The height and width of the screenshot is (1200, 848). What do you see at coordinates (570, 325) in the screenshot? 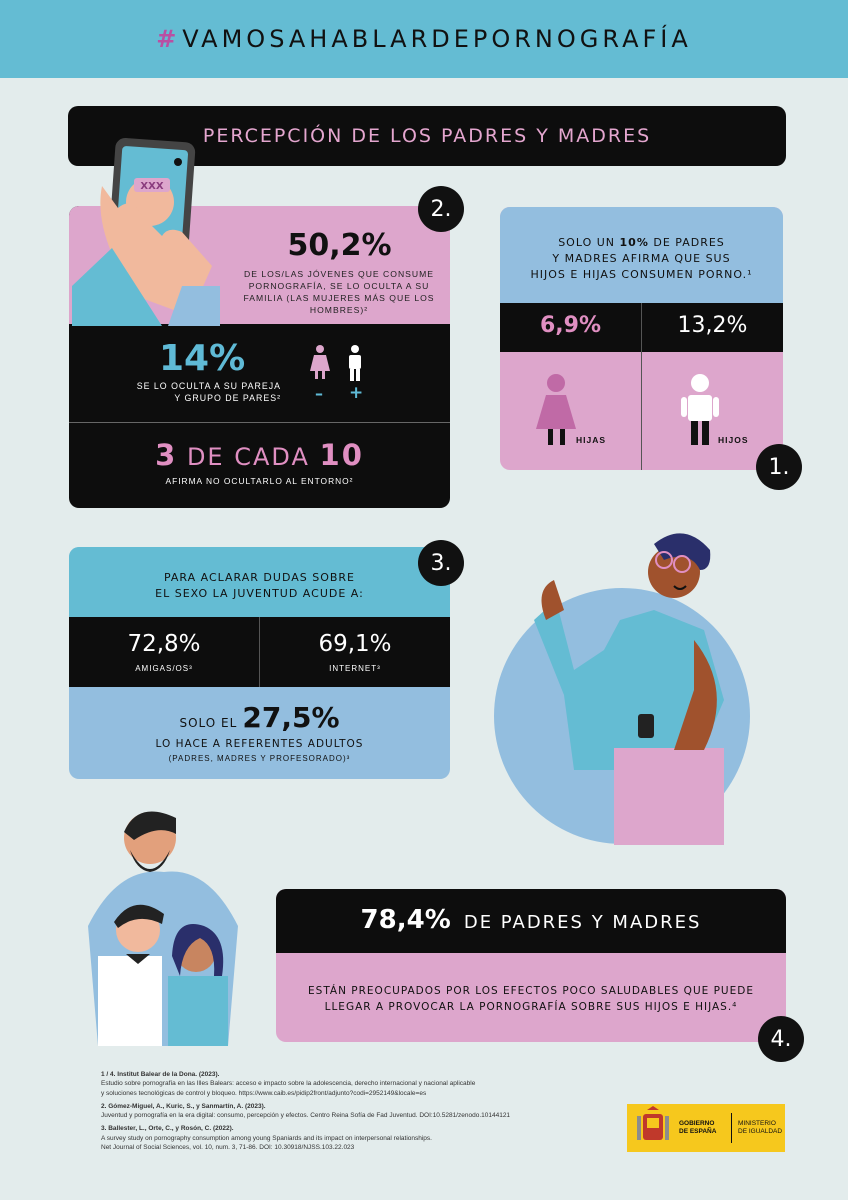
I see `stat-hijas-value: 6,9%` at bounding box center [570, 325].